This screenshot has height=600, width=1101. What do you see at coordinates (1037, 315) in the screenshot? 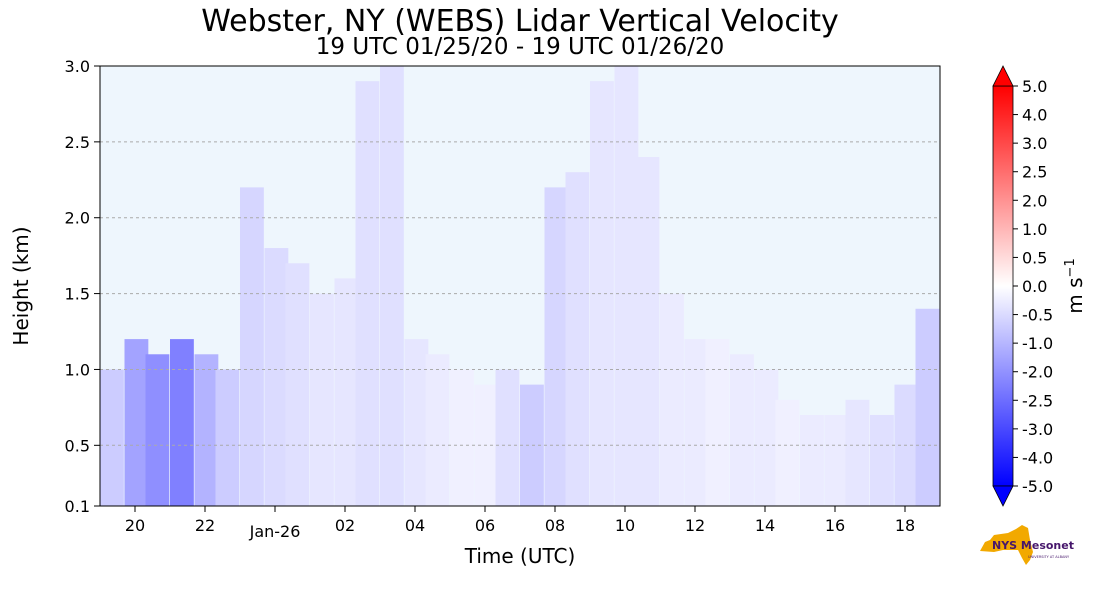
I see `colorbar-tick-label: -0.5` at bounding box center [1037, 315].